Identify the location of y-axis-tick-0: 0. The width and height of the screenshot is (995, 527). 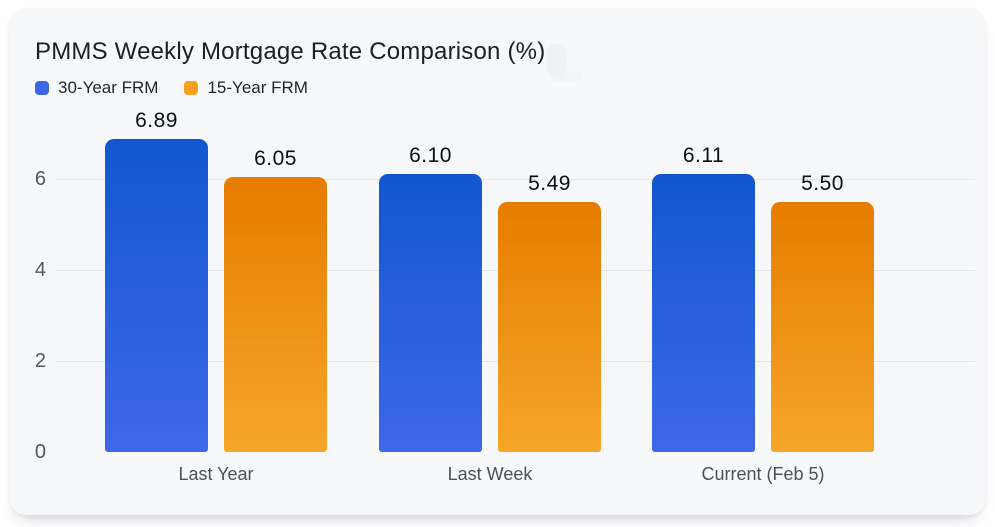
(40, 452).